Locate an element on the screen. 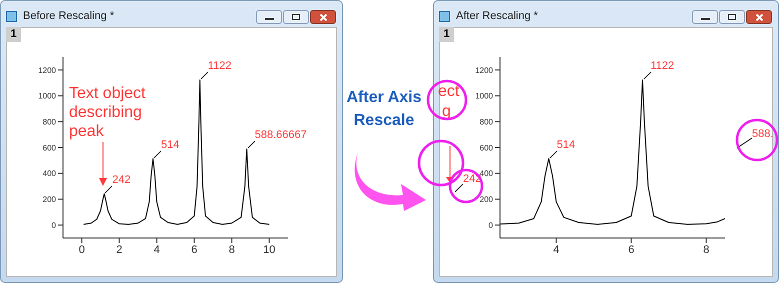  chart-title: Before Rescaling * is located at coordinates (68, 16).